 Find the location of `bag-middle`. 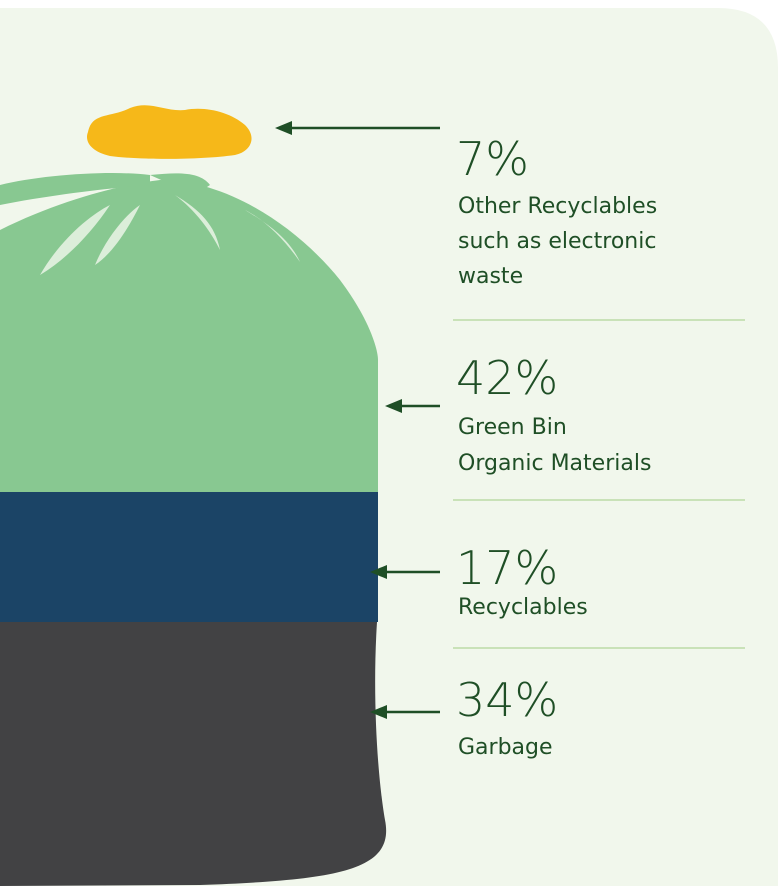

bag-middle is located at coordinates (189, 557).